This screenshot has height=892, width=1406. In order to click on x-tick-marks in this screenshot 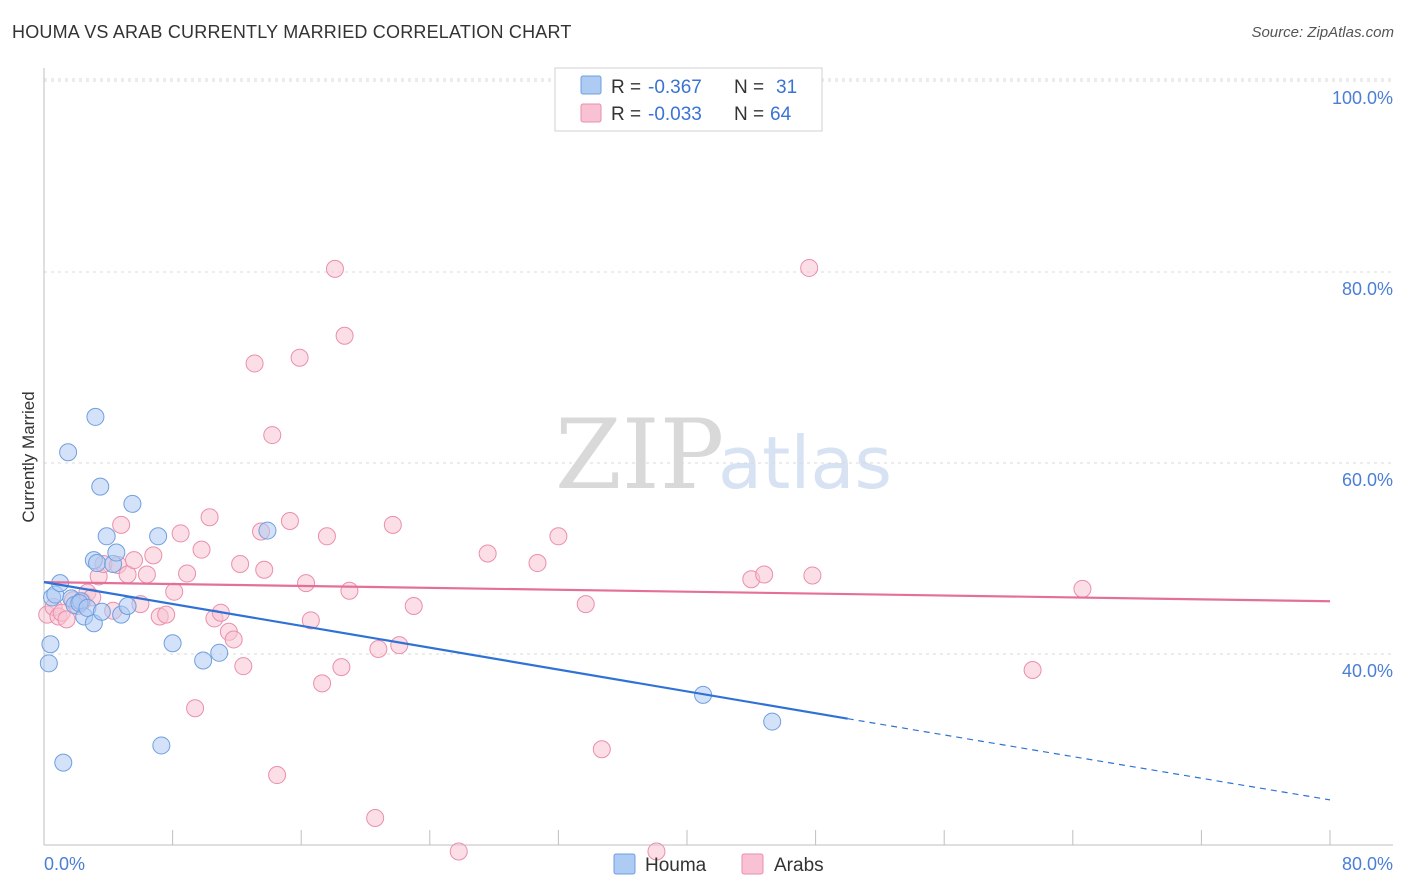, I will do `click(687, 837)`.